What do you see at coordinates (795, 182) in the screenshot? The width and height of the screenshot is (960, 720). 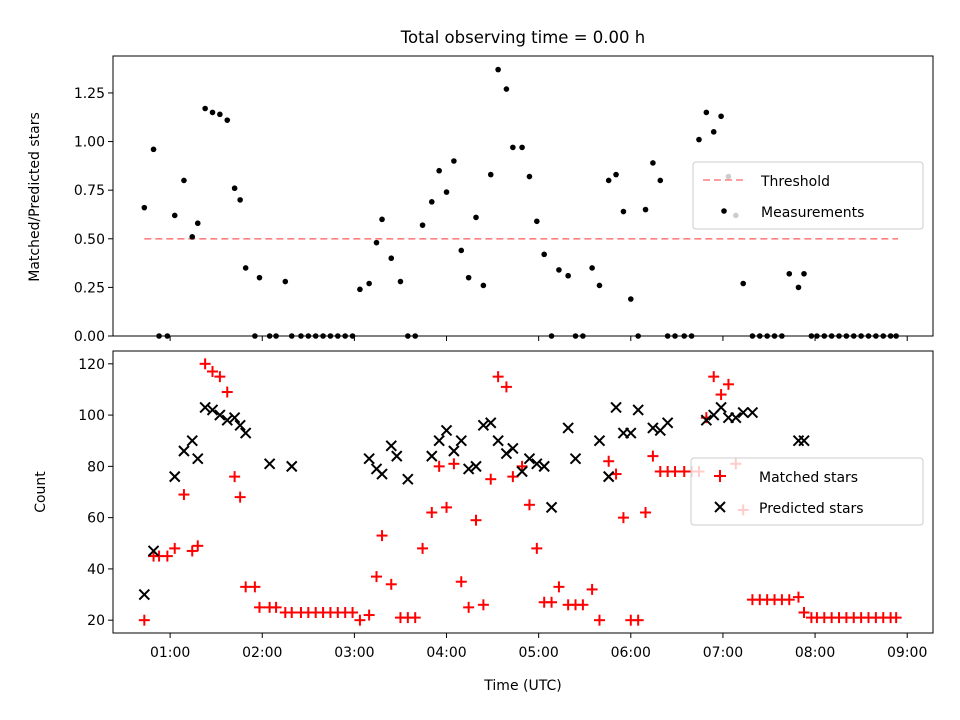 I see `legend-threshold-label: Threshold` at bounding box center [795, 182].